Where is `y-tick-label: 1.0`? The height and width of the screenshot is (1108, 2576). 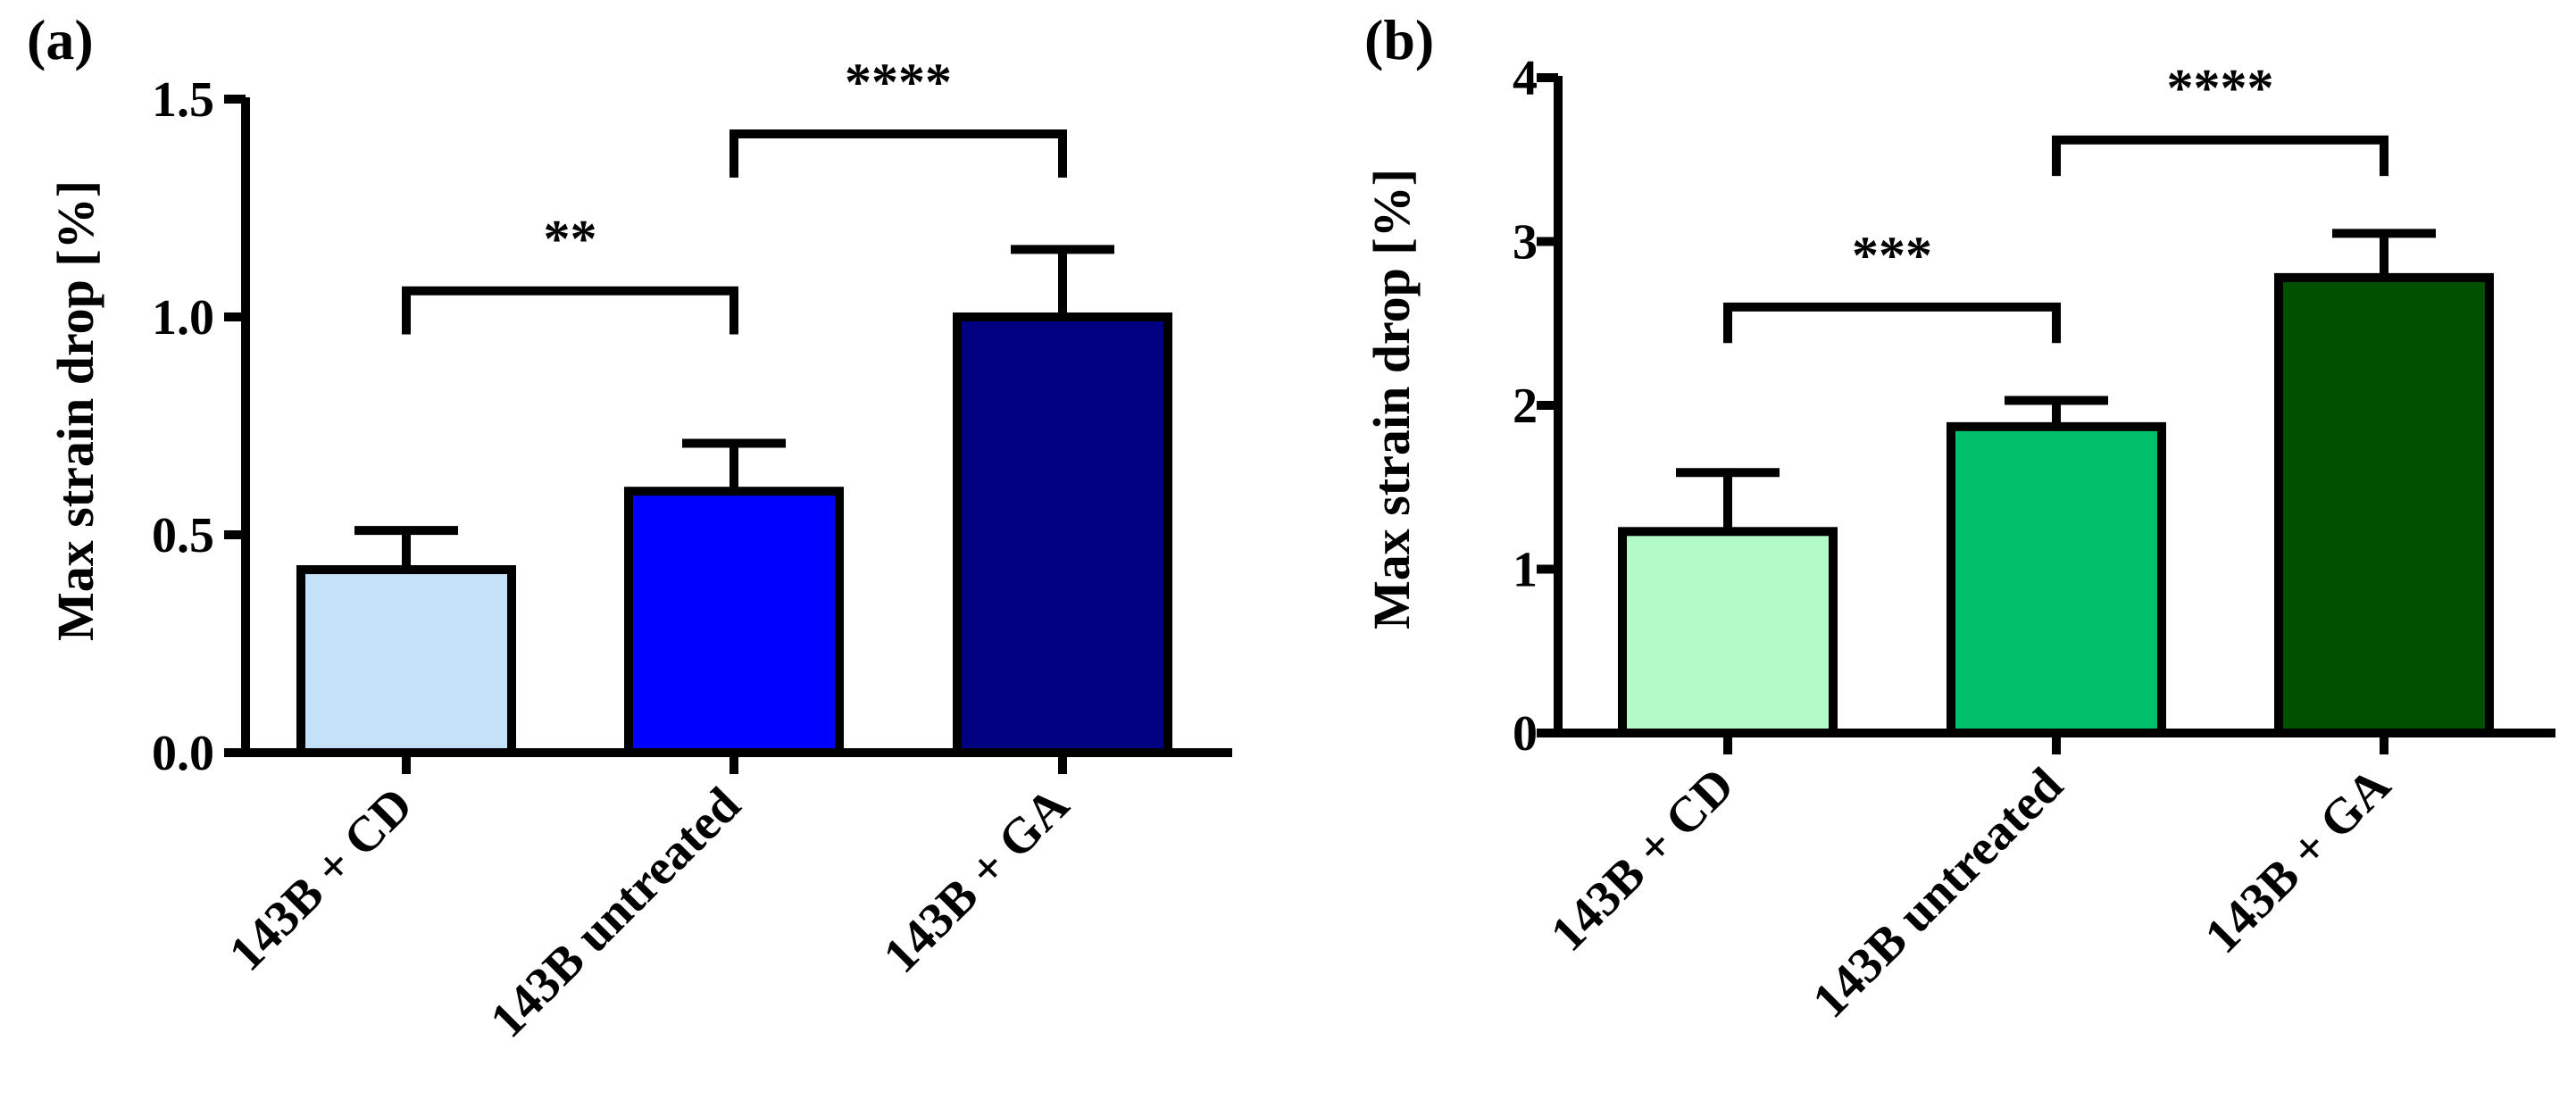
y-tick-label: 1.0 is located at coordinates (183, 318).